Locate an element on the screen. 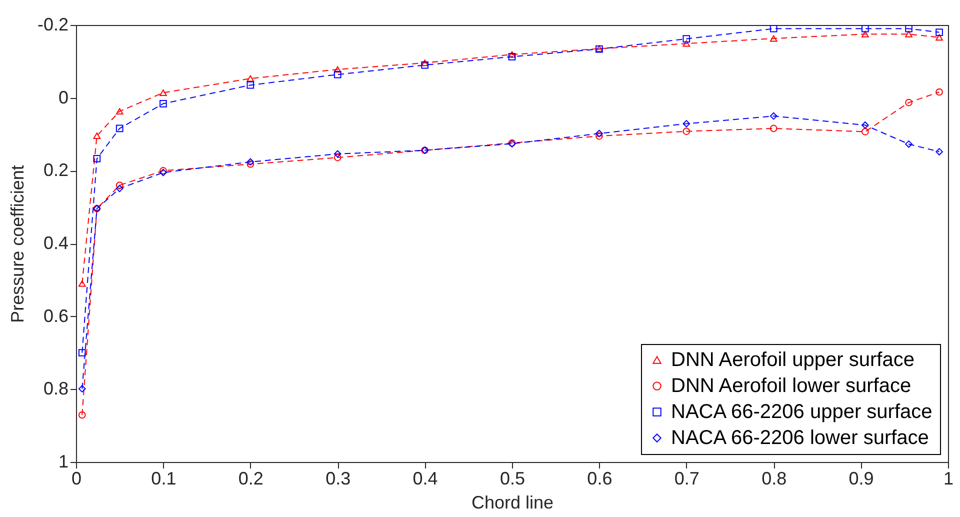 The width and height of the screenshot is (960, 517). y-tick-label: 0.4 is located at coordinates (55, 243).